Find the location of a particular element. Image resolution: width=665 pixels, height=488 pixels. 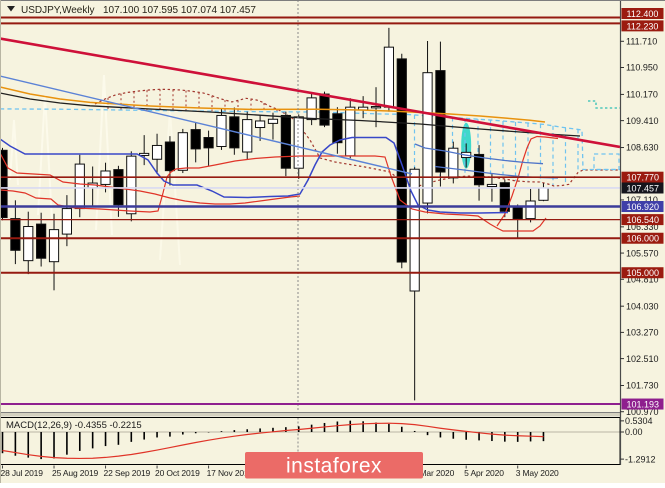

blue-trendline is located at coordinates (206, 125).